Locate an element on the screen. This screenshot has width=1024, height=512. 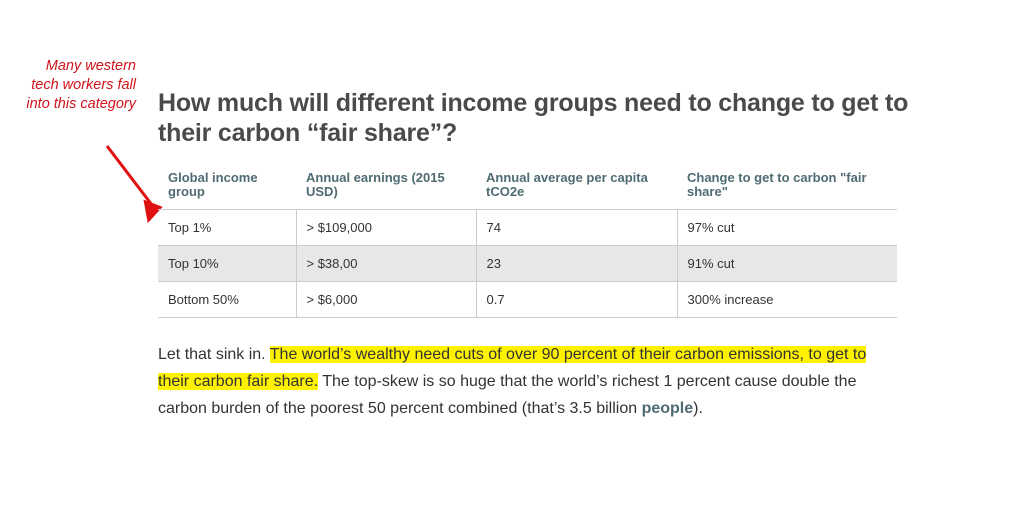
table-cell: Top 10% is located at coordinates (227, 263).